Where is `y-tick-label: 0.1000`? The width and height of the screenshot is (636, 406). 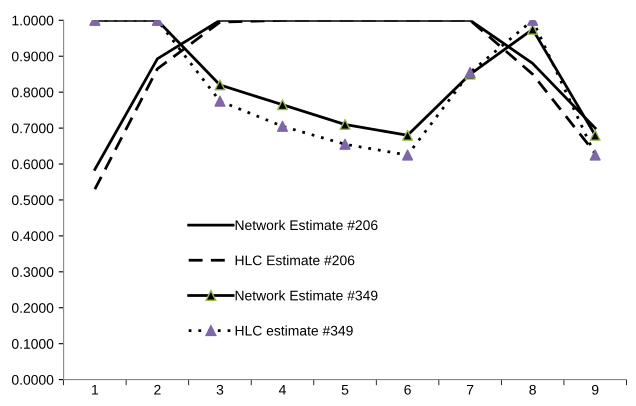 y-tick-label: 0.1000 is located at coordinates (33, 344).